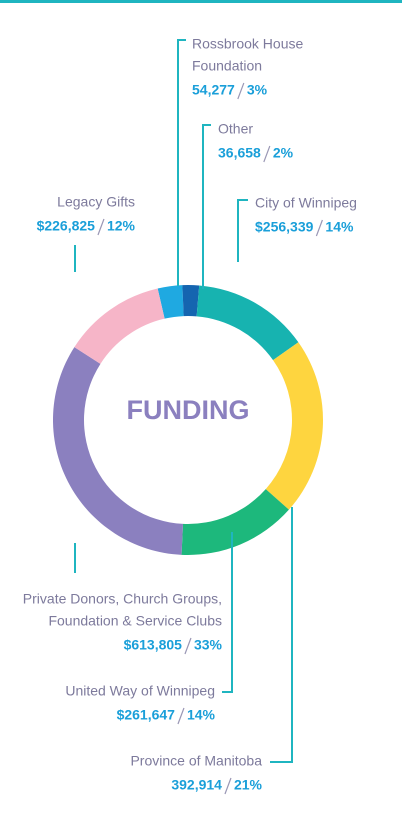 Image resolution: width=402 pixels, height=815 pixels. I want to click on percent-label: 12%, so click(121, 226).